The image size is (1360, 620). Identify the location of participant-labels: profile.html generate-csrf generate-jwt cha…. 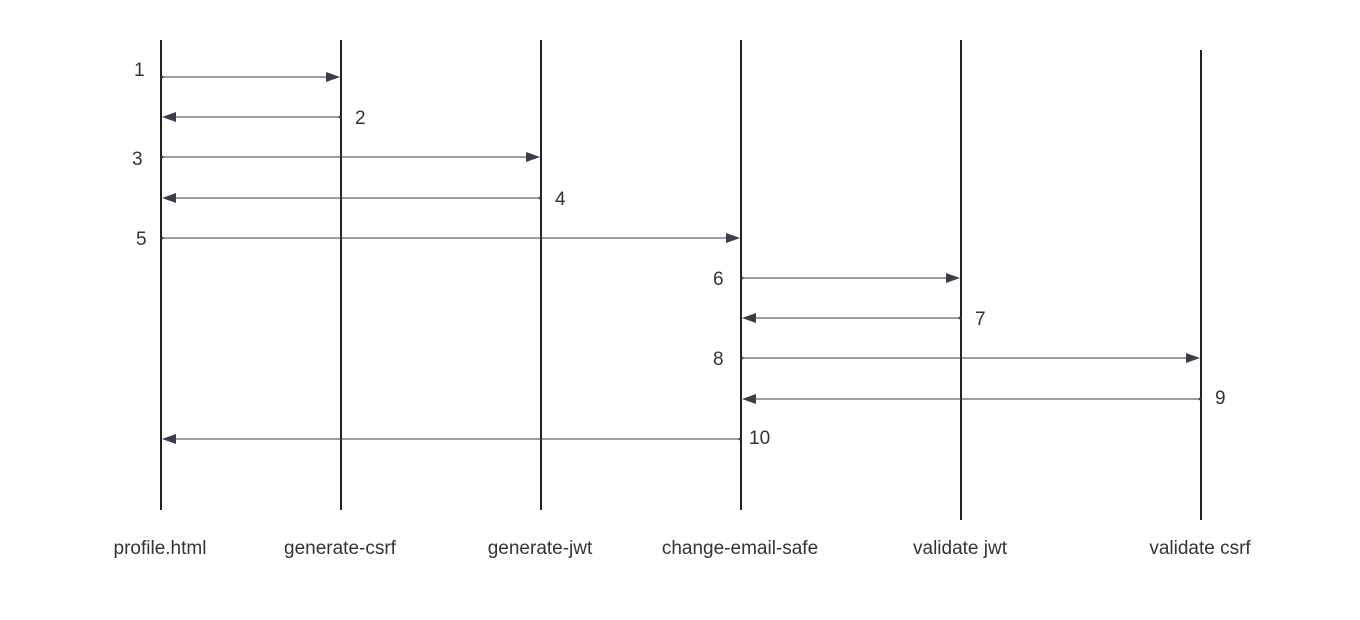
(683, 548).